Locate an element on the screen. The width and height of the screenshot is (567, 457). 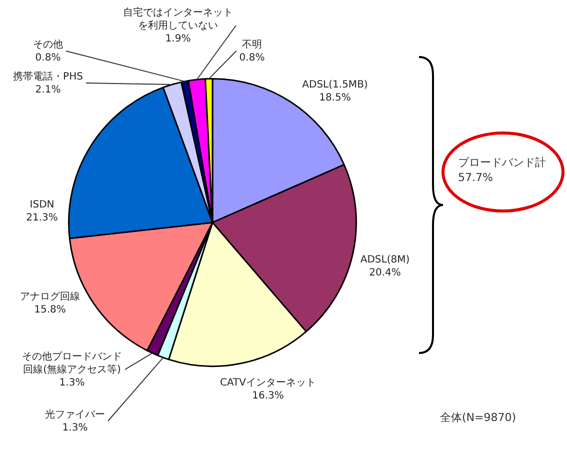
slice-label: ADSL(8M) is located at coordinates (385, 260).